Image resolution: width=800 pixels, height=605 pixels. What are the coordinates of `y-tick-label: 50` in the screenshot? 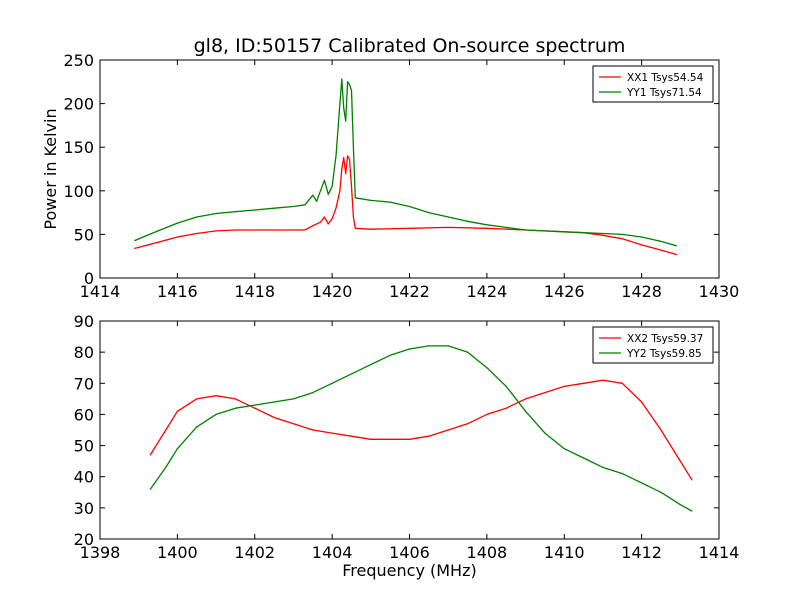 It's located at (84, 446).